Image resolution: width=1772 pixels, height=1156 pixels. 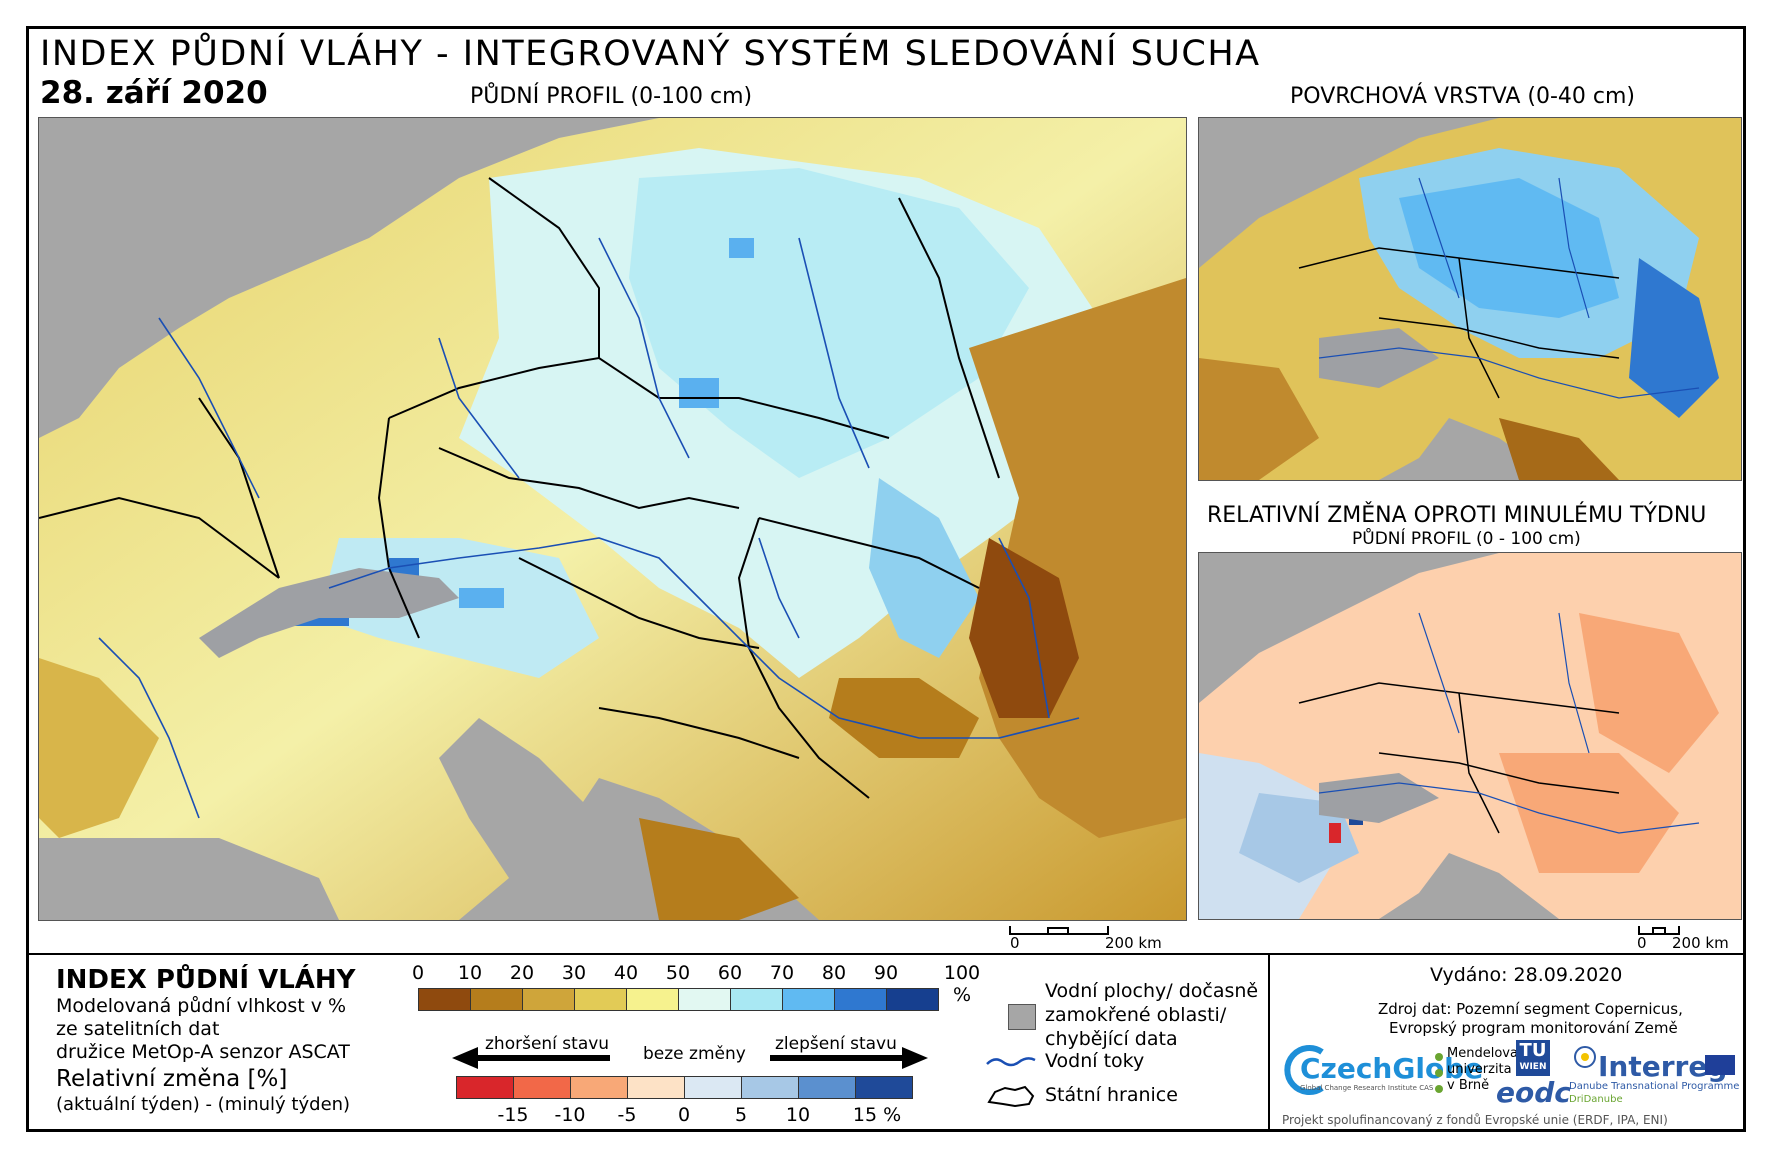 What do you see at coordinates (1011, 1096) in the screenshot?
I see `border-legend-icon` at bounding box center [1011, 1096].